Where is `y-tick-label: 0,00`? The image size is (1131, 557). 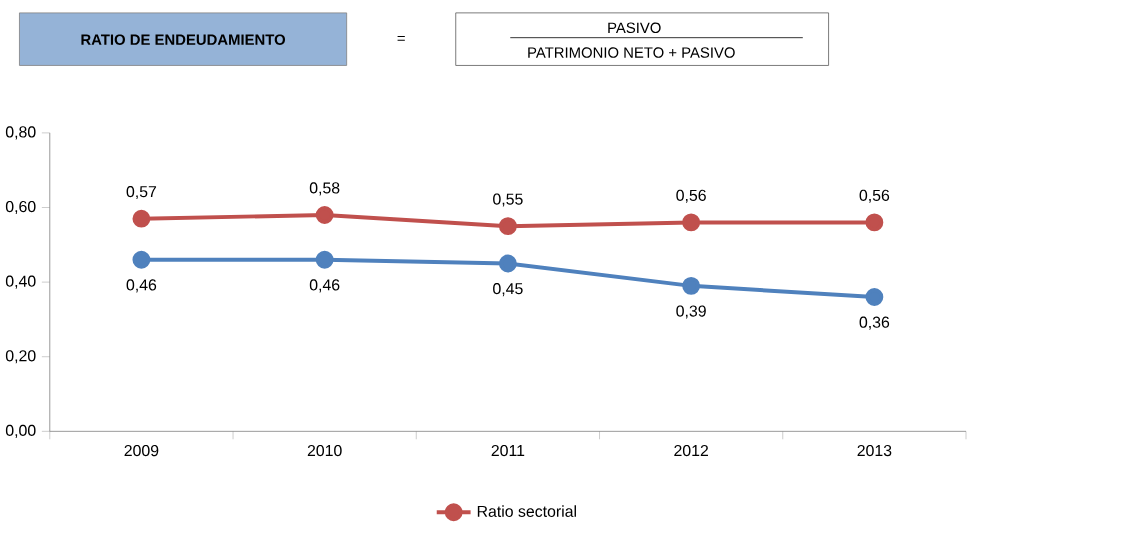 y-tick-label: 0,00 is located at coordinates (20, 431).